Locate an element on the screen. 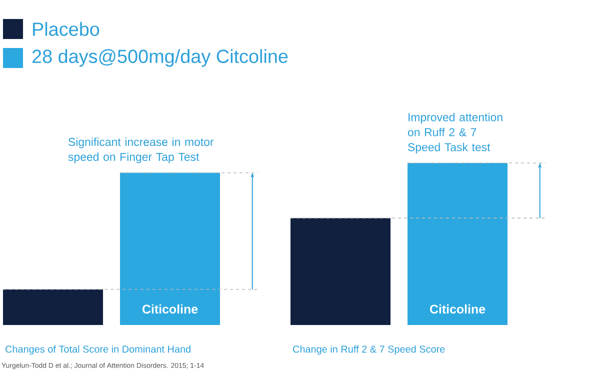 This screenshot has height=375, width=600. x-tick-label: Changes of Total Score in Dominant Hand is located at coordinates (98, 350).